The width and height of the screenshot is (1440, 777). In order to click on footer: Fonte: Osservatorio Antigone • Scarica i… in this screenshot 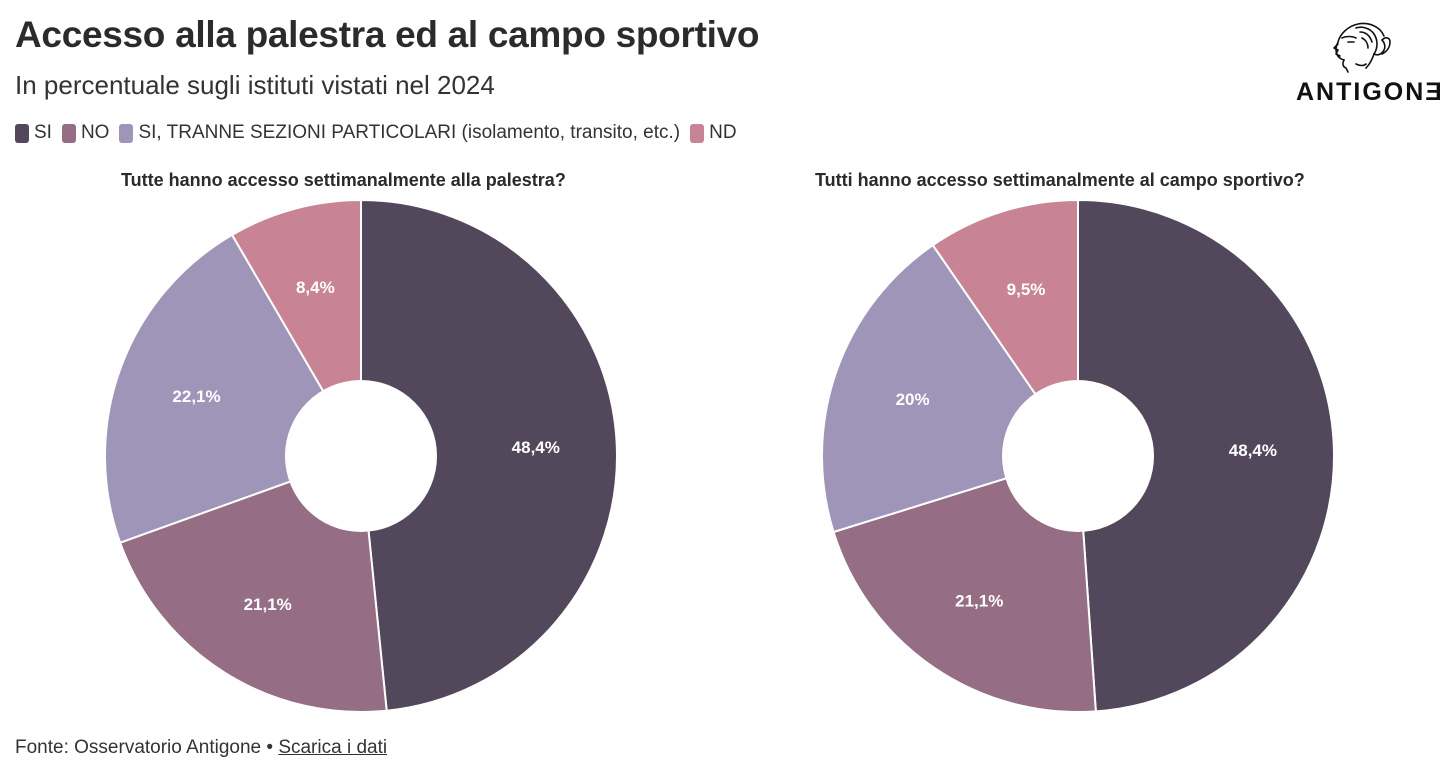, I will do `click(201, 748)`.